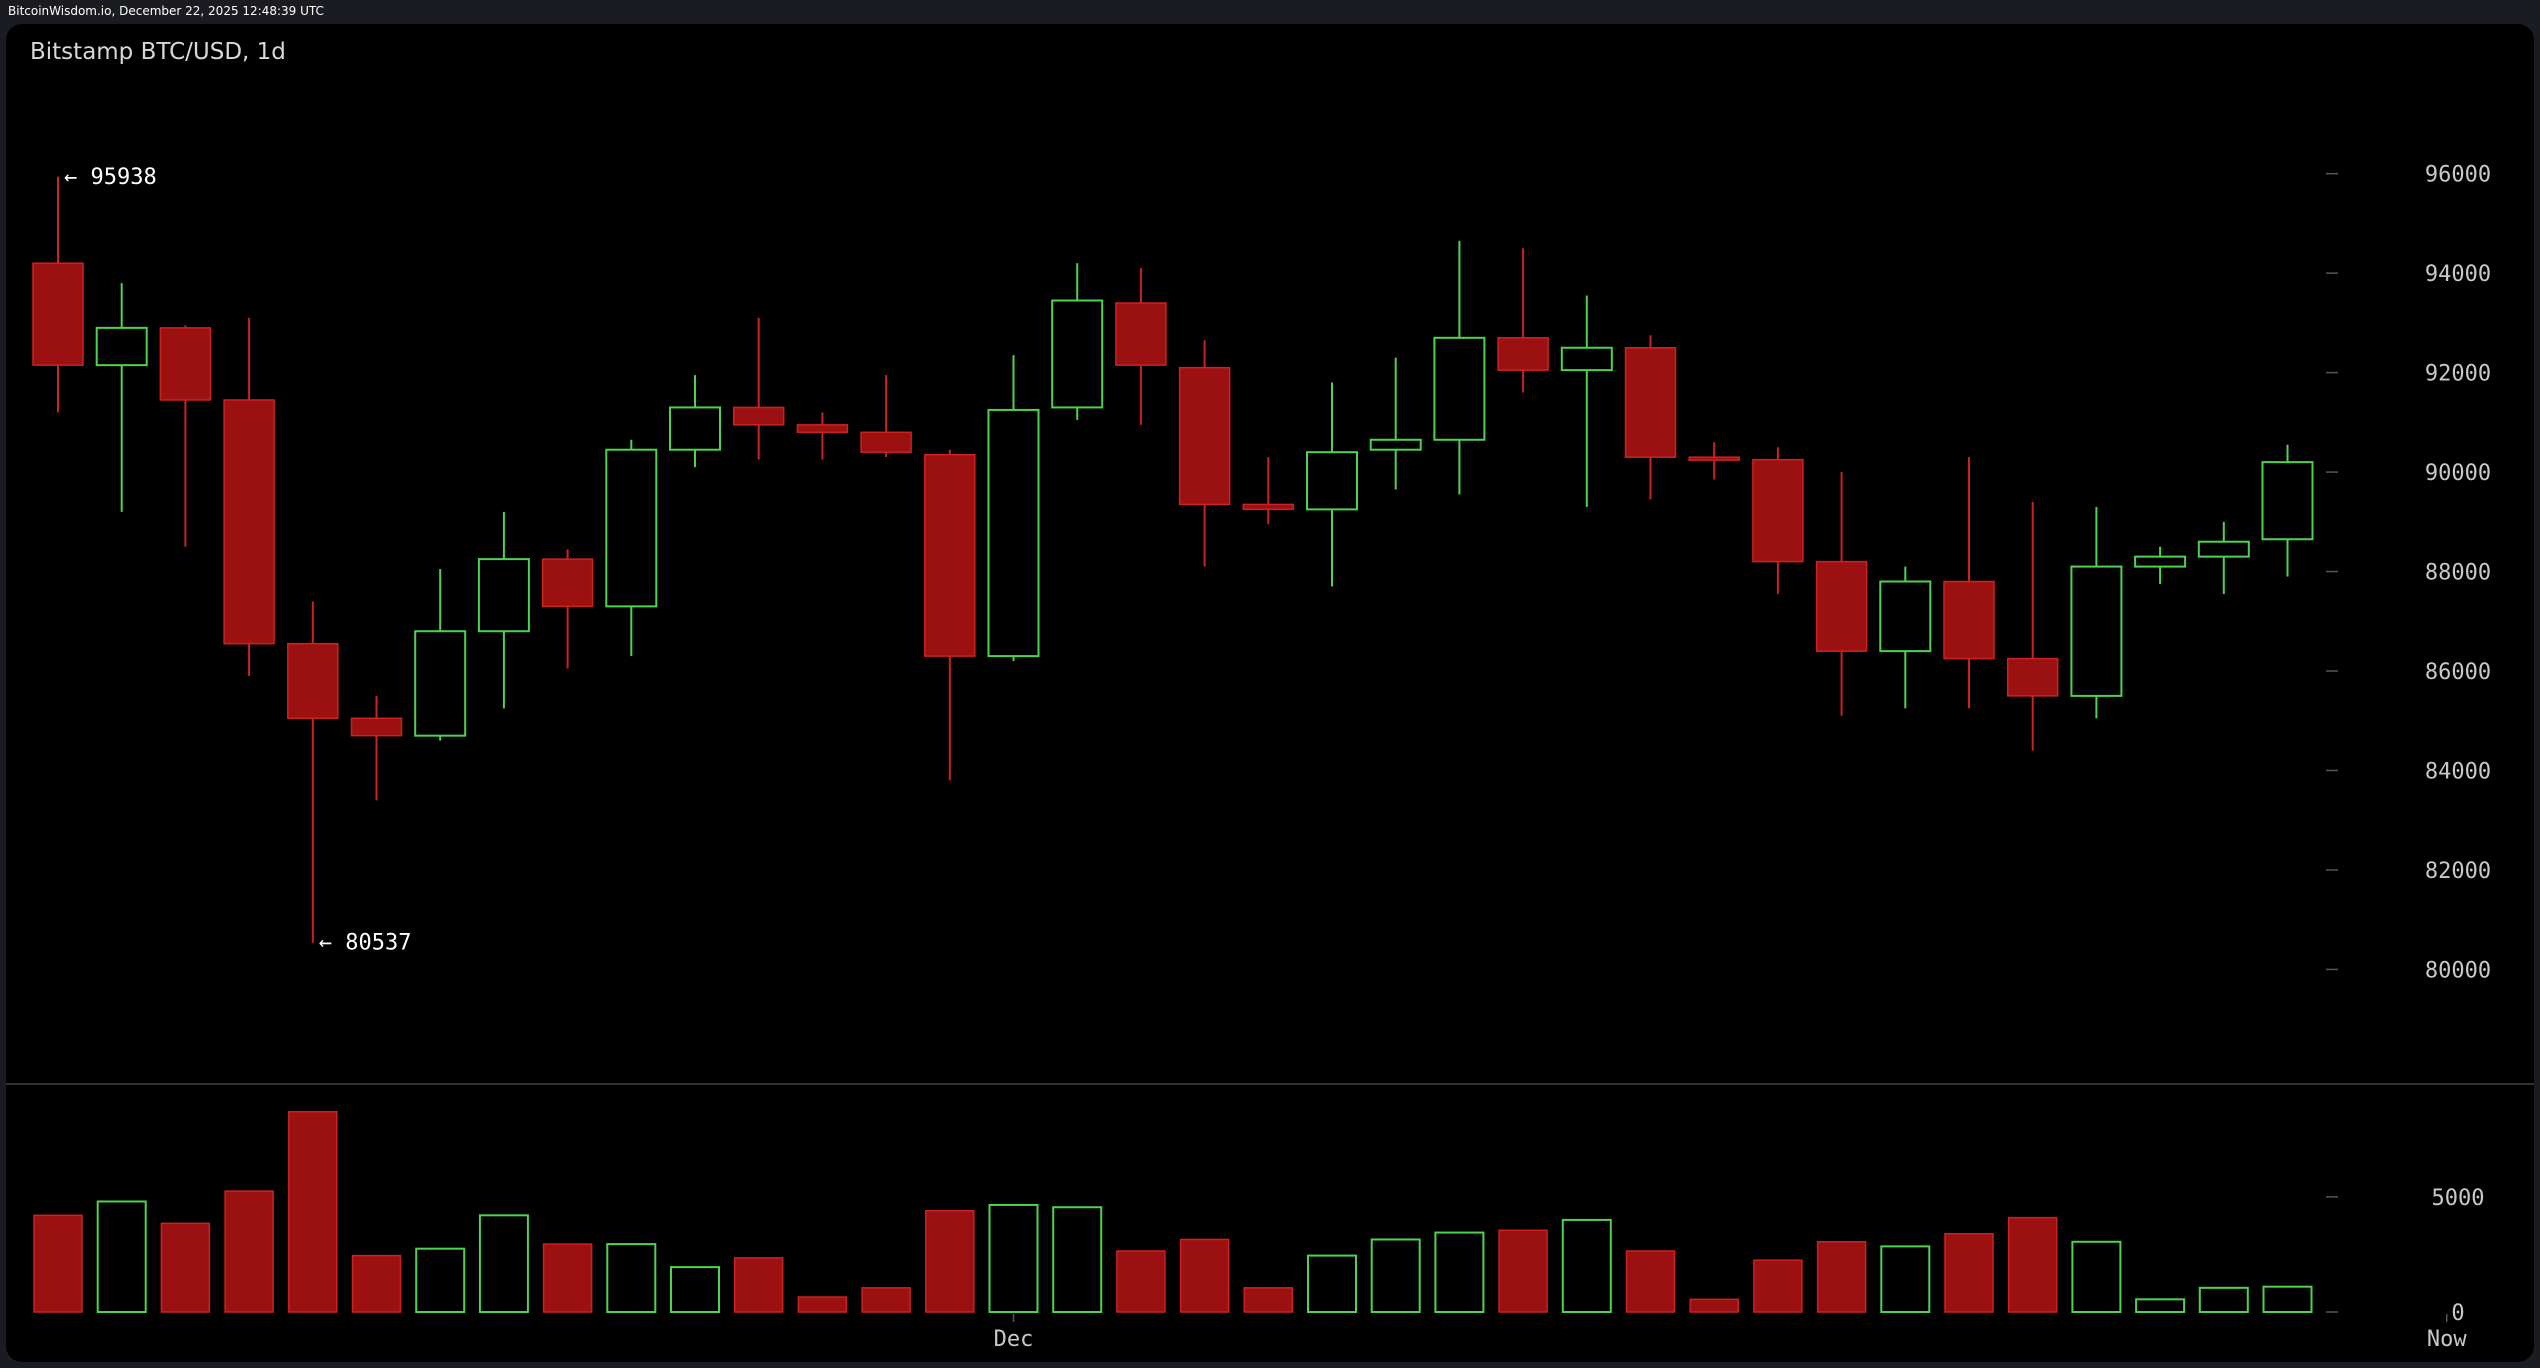  What do you see at coordinates (2458, 374) in the screenshot?
I see `price-tick-label: 92000` at bounding box center [2458, 374].